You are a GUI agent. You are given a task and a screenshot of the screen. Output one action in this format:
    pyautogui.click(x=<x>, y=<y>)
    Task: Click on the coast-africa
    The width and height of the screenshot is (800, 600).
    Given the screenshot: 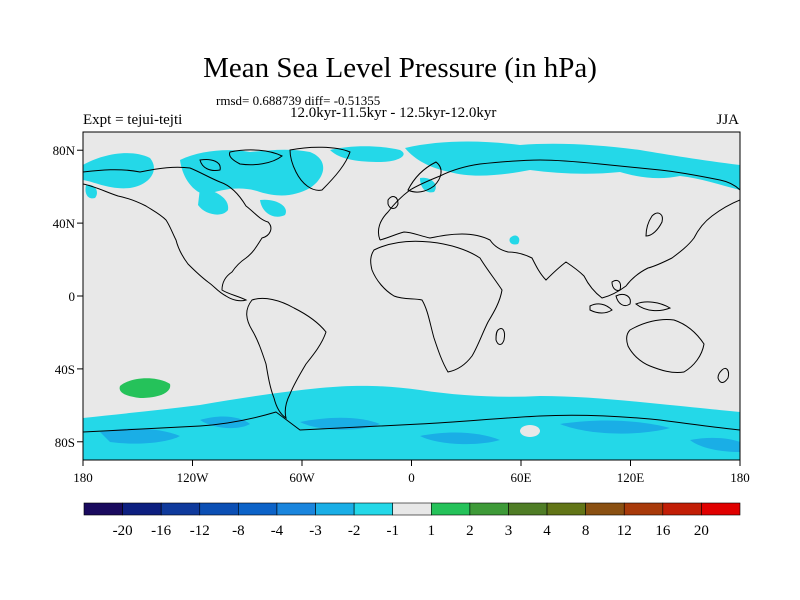 What is the action you would take?
    pyautogui.click(x=436, y=306)
    